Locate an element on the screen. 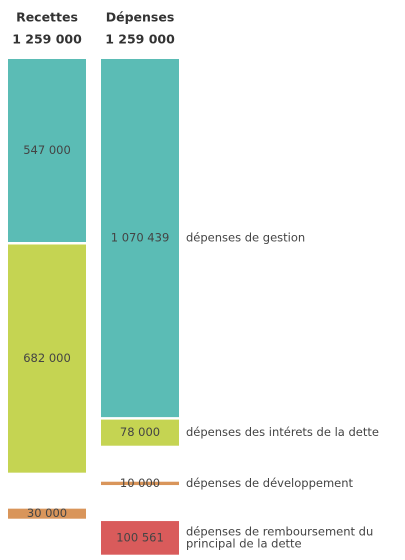 The width and height of the screenshot is (405, 560). segment-label: principal de la dette is located at coordinates (244, 543).